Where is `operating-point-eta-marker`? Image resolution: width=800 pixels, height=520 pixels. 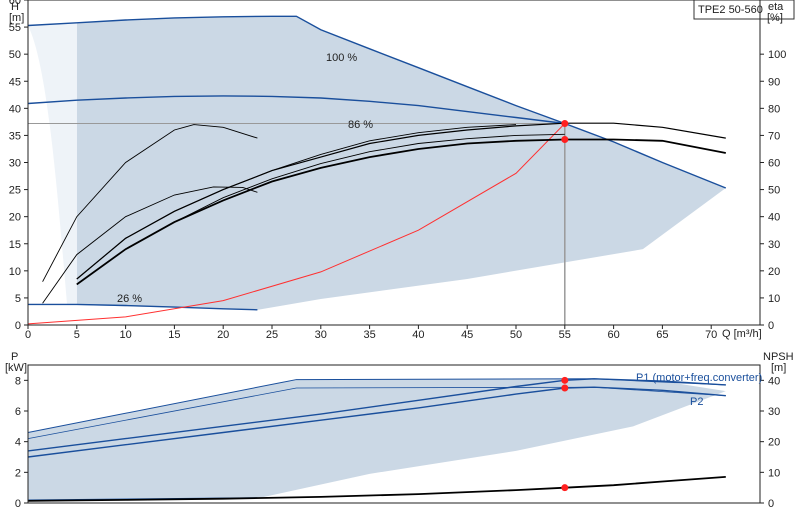
operating-point-eta-marker is located at coordinates (565, 139).